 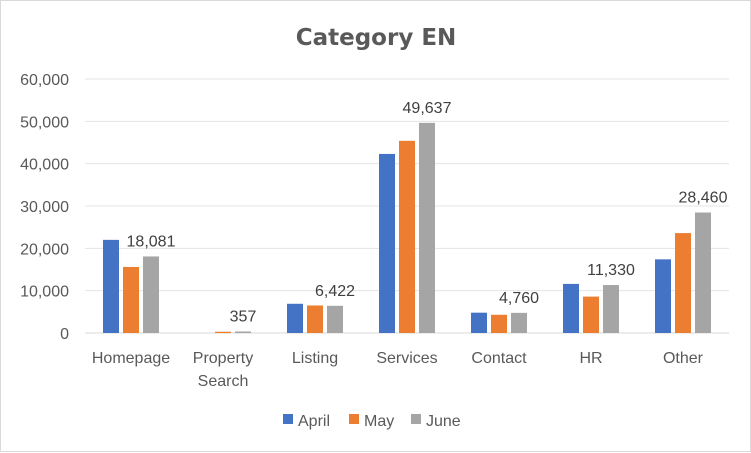 What do you see at coordinates (44, 80) in the screenshot?
I see `y-tick-label: 60,000` at bounding box center [44, 80].